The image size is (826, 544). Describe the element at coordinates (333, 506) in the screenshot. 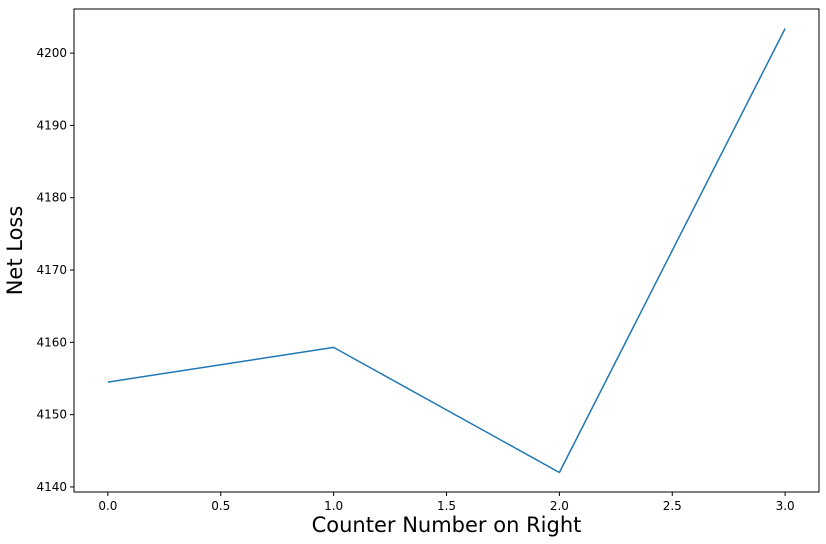

I see `x-tick-label: 1.0` at that location.